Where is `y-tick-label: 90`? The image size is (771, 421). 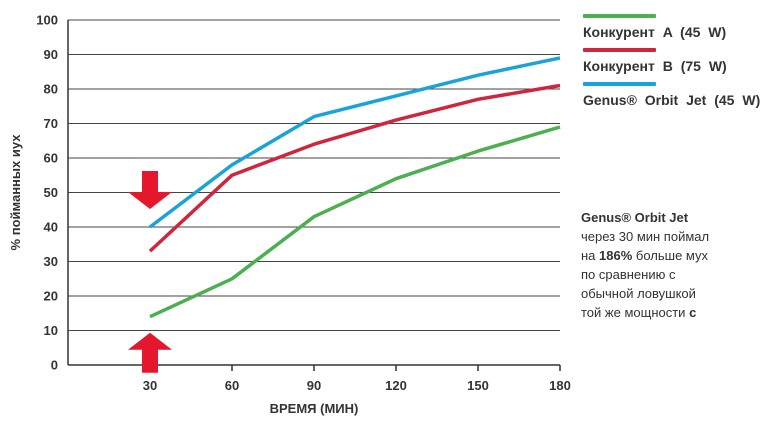 y-tick-label: 90 is located at coordinates (51, 54).